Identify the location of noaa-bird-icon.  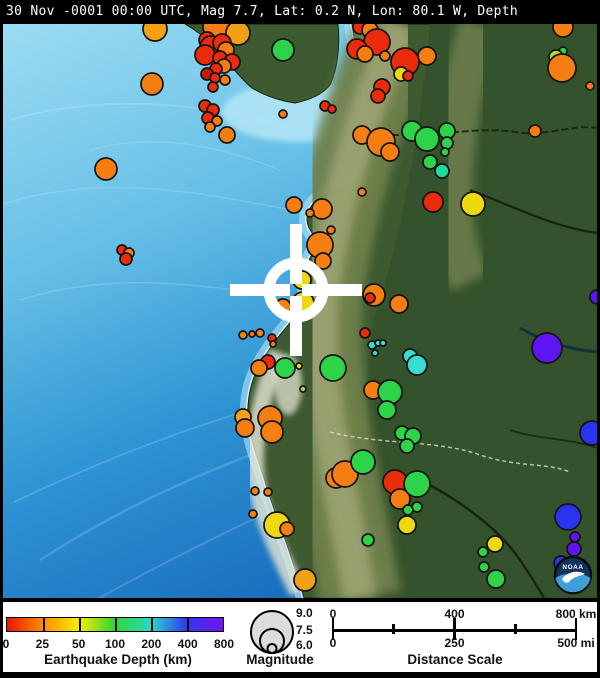
(573, 577).